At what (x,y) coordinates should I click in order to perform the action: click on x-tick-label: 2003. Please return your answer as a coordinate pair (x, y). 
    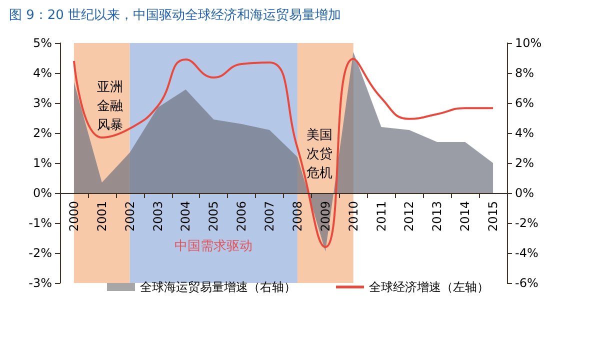
    Looking at the image, I should click on (157, 216).